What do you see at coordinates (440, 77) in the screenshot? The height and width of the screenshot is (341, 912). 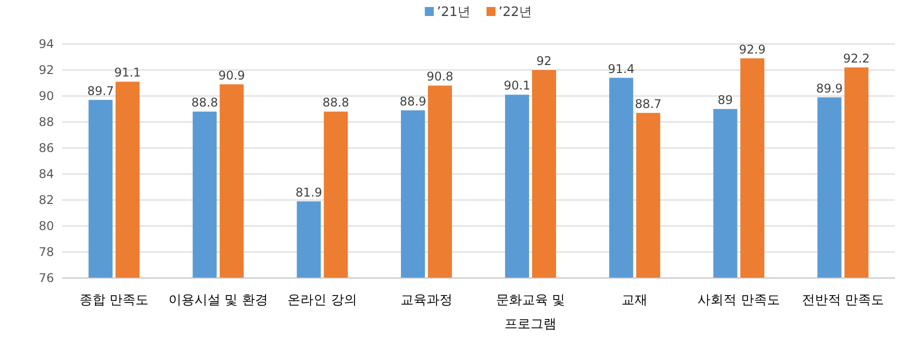 I see `data-label: 90.8` at bounding box center [440, 77].